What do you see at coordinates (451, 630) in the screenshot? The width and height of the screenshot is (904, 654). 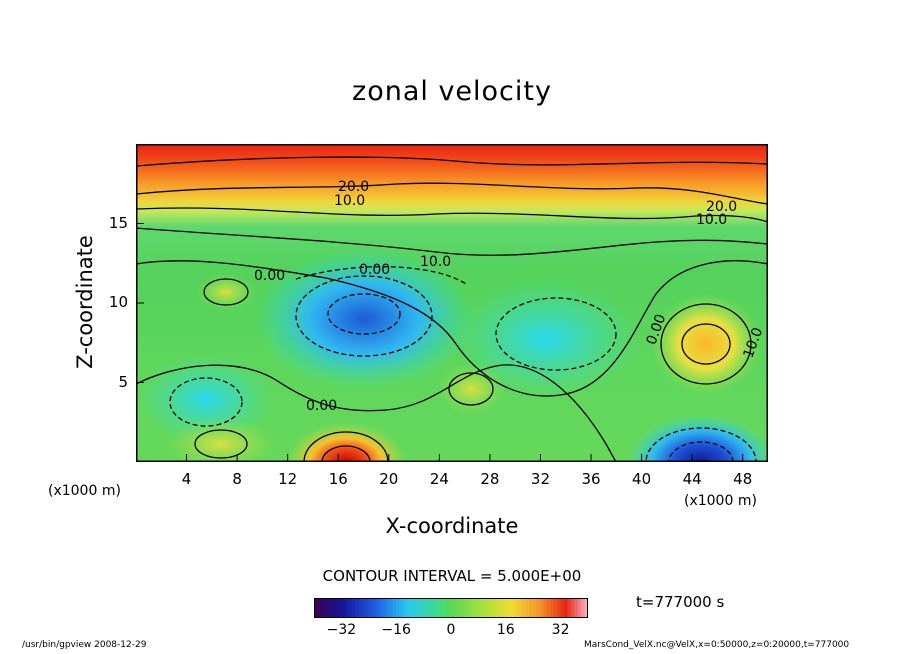 I see `colorbar-tick-label: 0` at bounding box center [451, 630].